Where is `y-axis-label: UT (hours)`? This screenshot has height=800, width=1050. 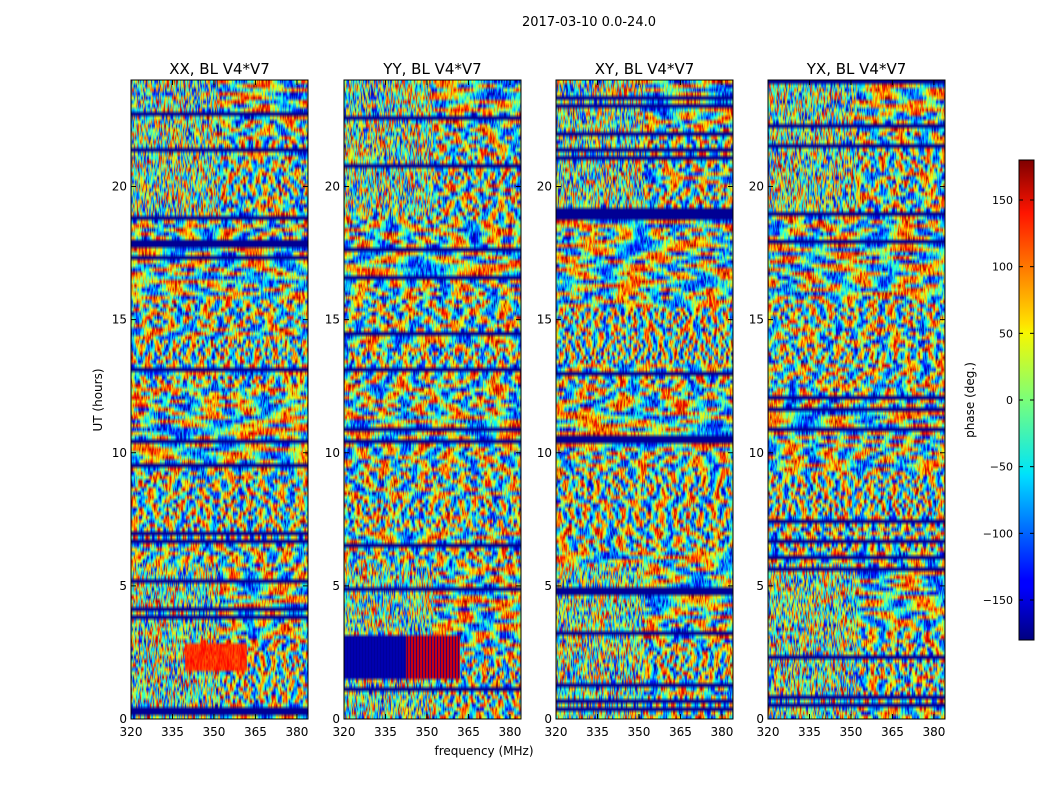
y-axis-label: UT (hours) is located at coordinates (98, 399).